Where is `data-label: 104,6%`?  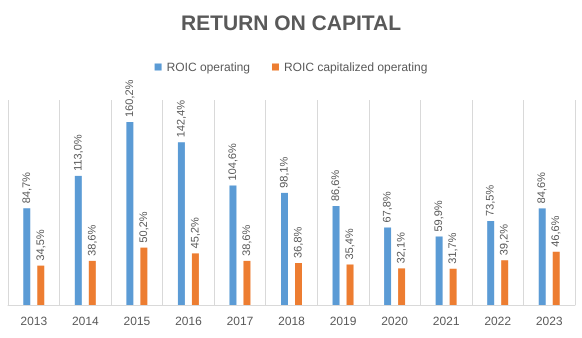
data-label: 104,6% is located at coordinates (232, 161).